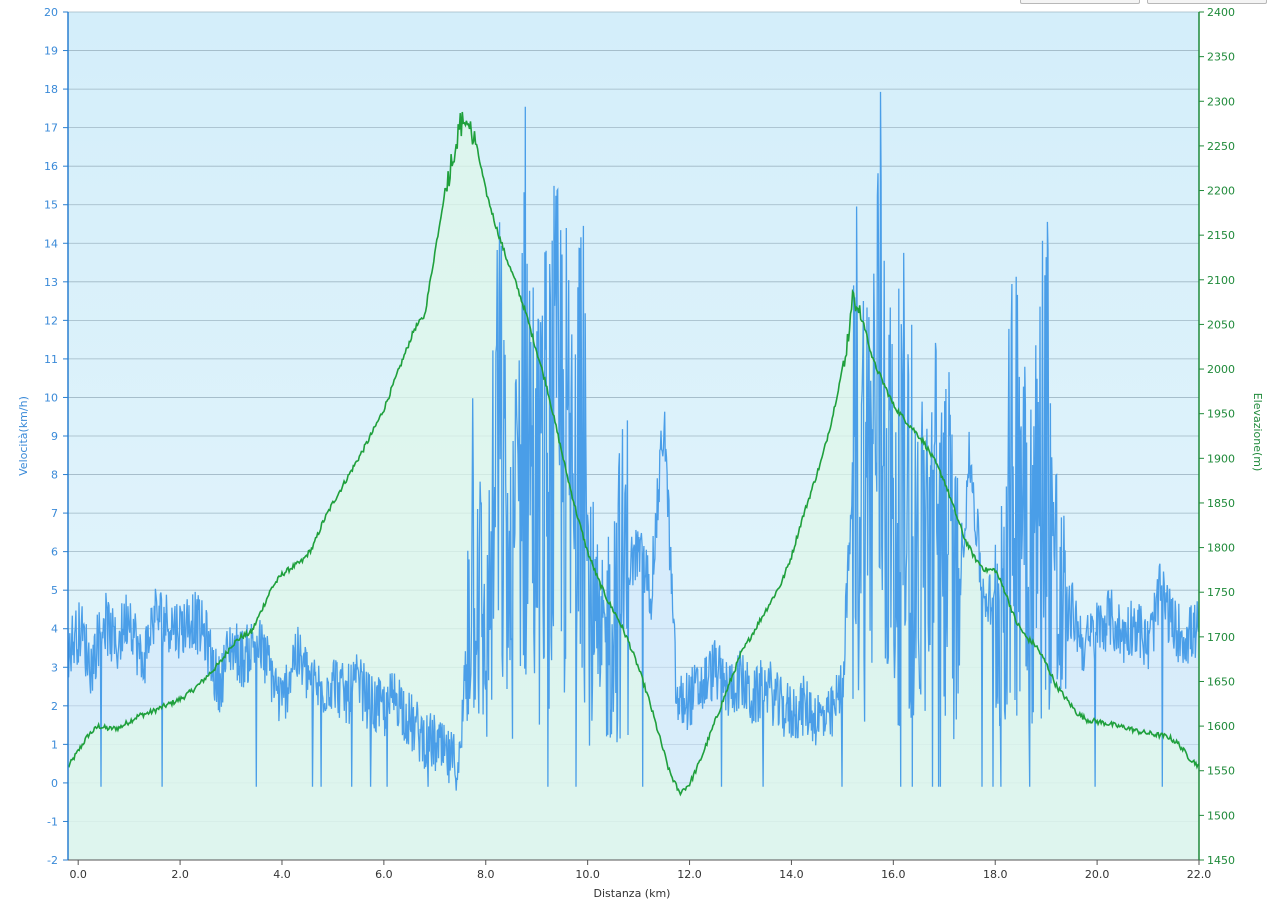 This screenshot has width=1279, height=912. Describe the element at coordinates (1221, 860) in the screenshot. I see `right-tick-label: 1450` at that location.